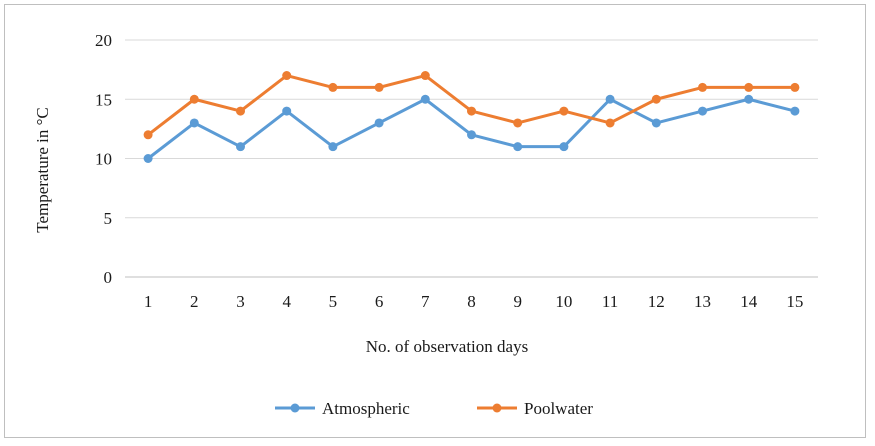 Image resolution: width=875 pixels, height=446 pixels. I want to click on y-tick-10: 10, so click(103, 159).